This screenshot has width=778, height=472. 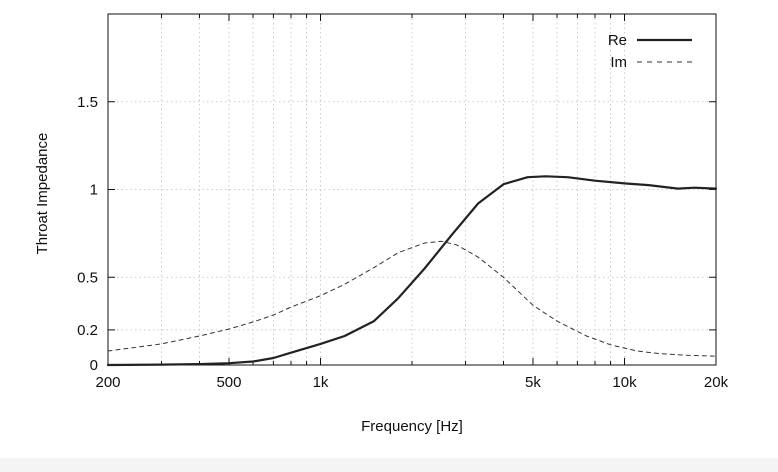 I want to click on y-tick-label: 1.5, so click(x=87, y=102).